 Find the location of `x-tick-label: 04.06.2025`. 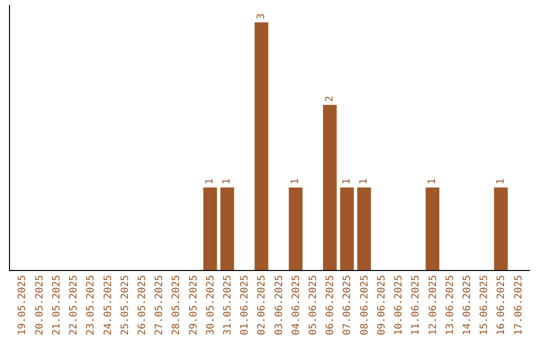

x-tick-label: 04.06.2025 is located at coordinates (296, 305).